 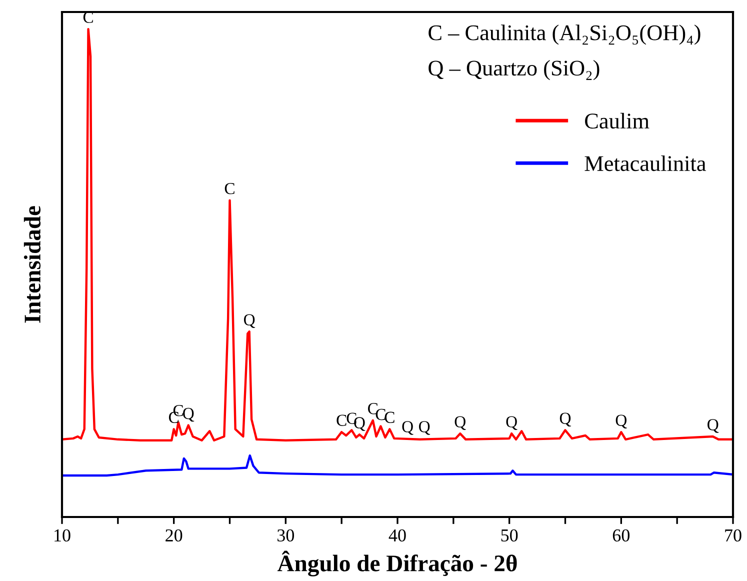 What do you see at coordinates (62, 535) in the screenshot?
I see `x-tick-label: 10` at bounding box center [62, 535].